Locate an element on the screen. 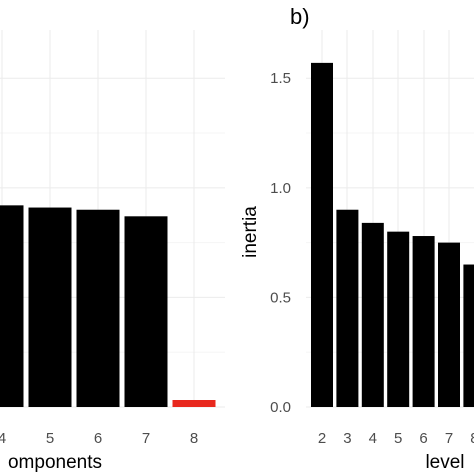 This screenshot has height=474, width=474. panel-b-x-tick-labels: 23 456 78 is located at coordinates (396, 438).